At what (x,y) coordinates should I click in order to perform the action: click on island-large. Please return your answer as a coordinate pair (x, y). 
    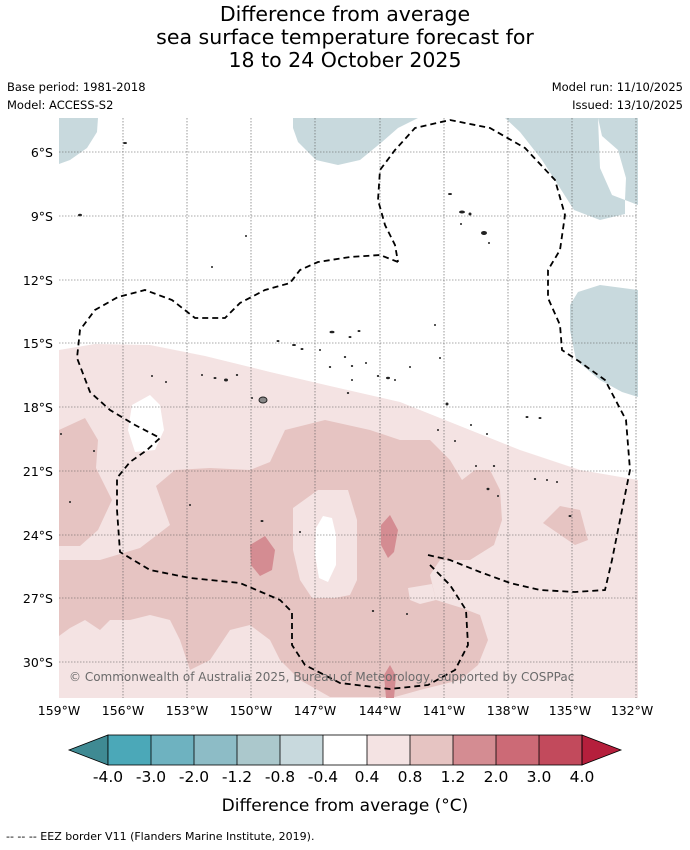
    Looking at the image, I should click on (263, 400).